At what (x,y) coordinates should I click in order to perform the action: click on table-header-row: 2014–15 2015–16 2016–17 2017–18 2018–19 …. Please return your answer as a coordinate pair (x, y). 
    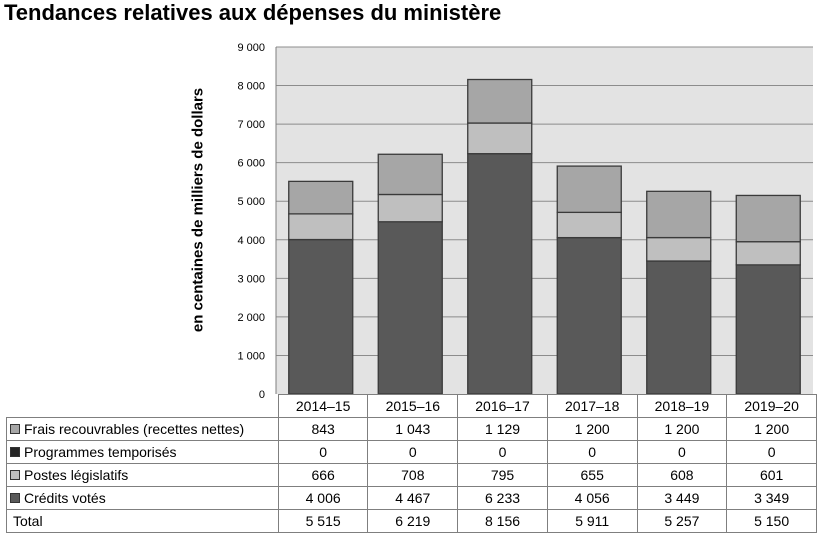
    Looking at the image, I should click on (411, 406).